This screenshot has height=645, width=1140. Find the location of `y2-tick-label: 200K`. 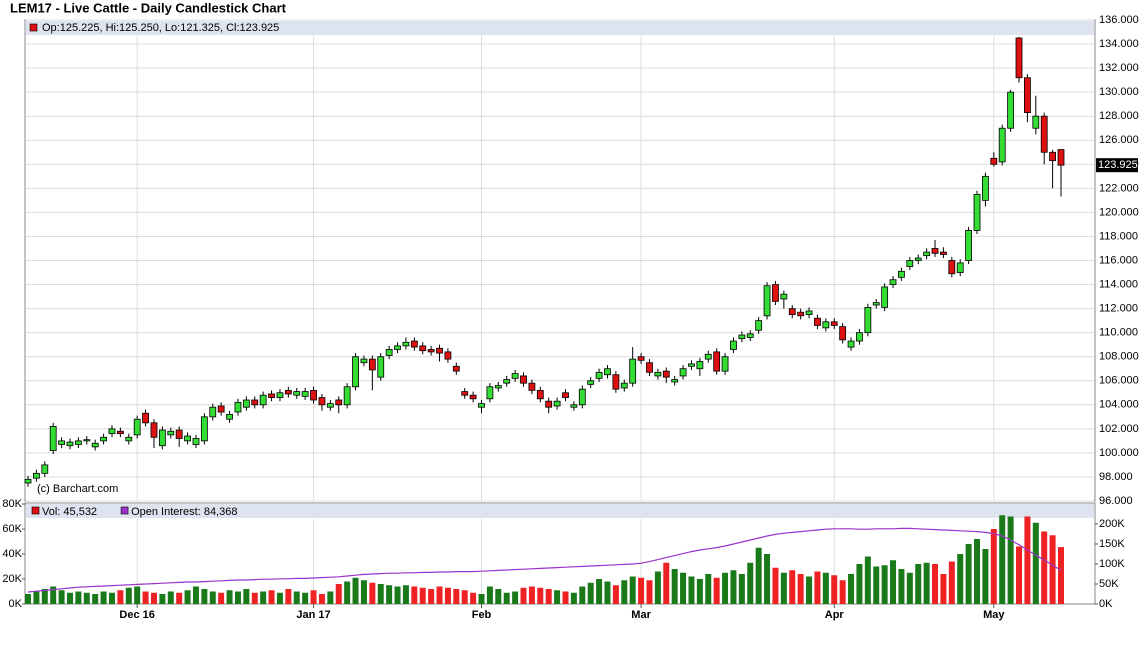

y2-tick-label: 200K is located at coordinates (1112, 524).